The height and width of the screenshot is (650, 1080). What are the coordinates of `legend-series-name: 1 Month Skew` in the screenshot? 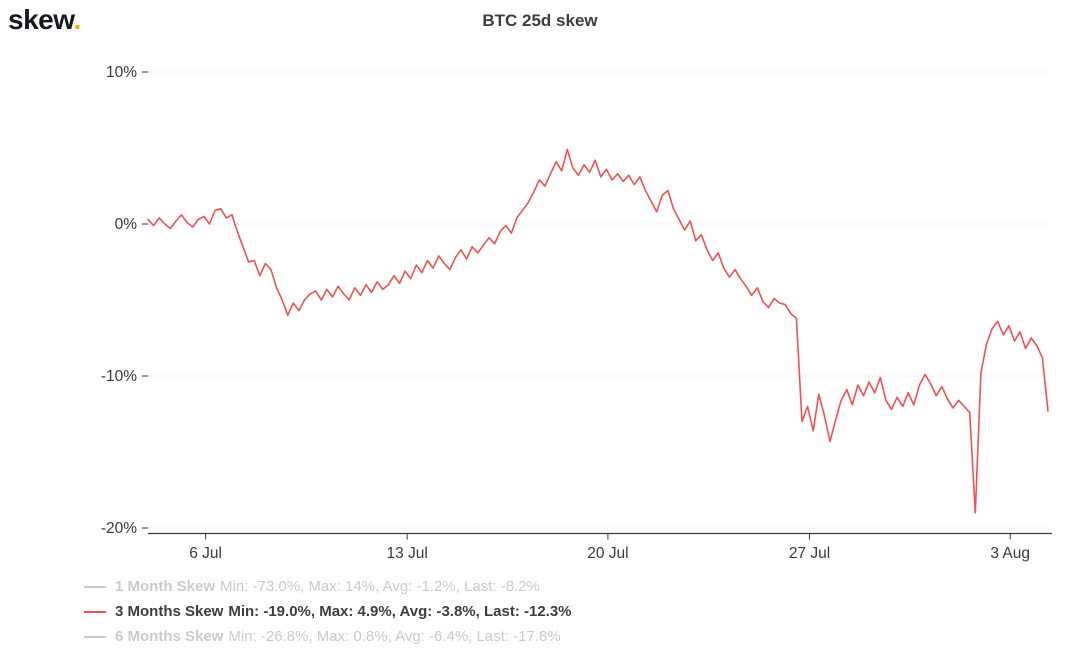 It's located at (165, 586).